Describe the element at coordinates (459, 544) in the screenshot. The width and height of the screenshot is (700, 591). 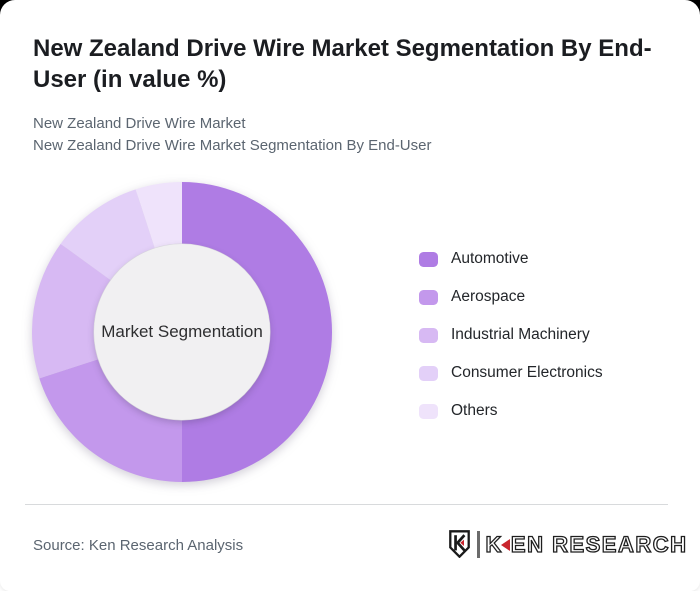
I see `shield-k-icon` at that location.